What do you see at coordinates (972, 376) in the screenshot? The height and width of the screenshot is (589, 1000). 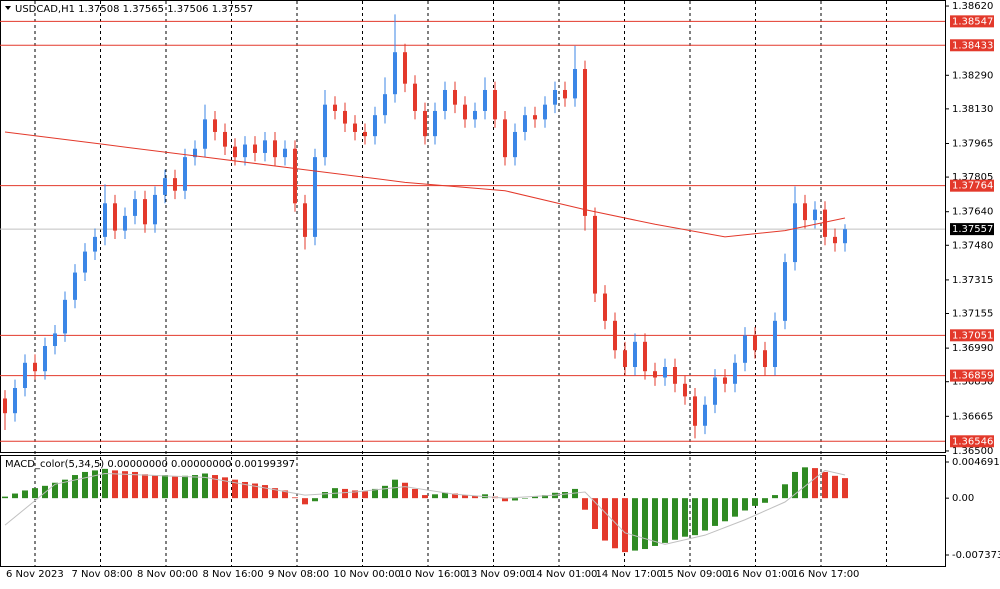 I see `level-label: 1.36859` at bounding box center [972, 376].